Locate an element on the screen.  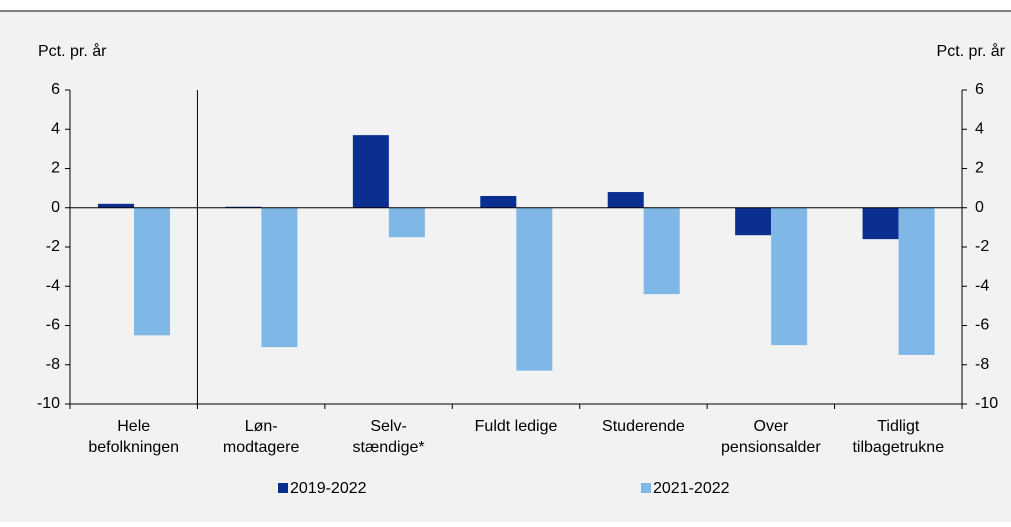
y2-tick-label: -6 is located at coordinates (982, 325).